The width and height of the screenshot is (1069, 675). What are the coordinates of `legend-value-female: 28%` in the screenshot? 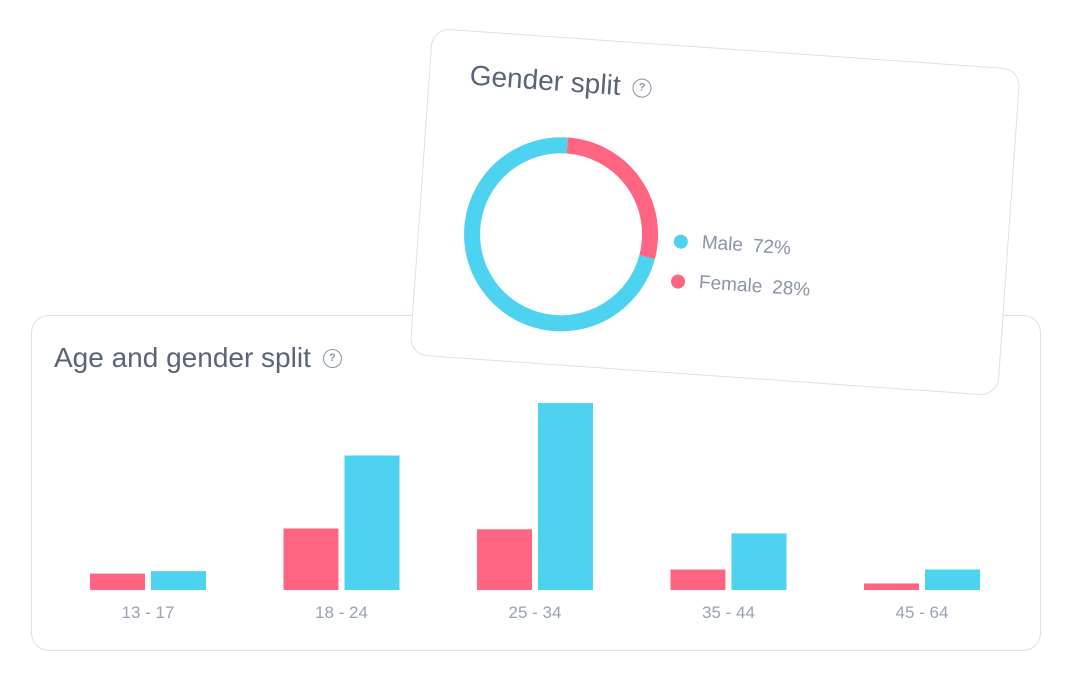 It's located at (791, 289).